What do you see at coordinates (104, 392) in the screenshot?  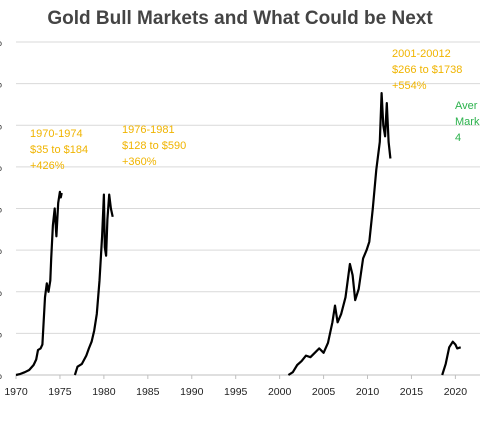 I see `x-tick-label: 1980` at bounding box center [104, 392].